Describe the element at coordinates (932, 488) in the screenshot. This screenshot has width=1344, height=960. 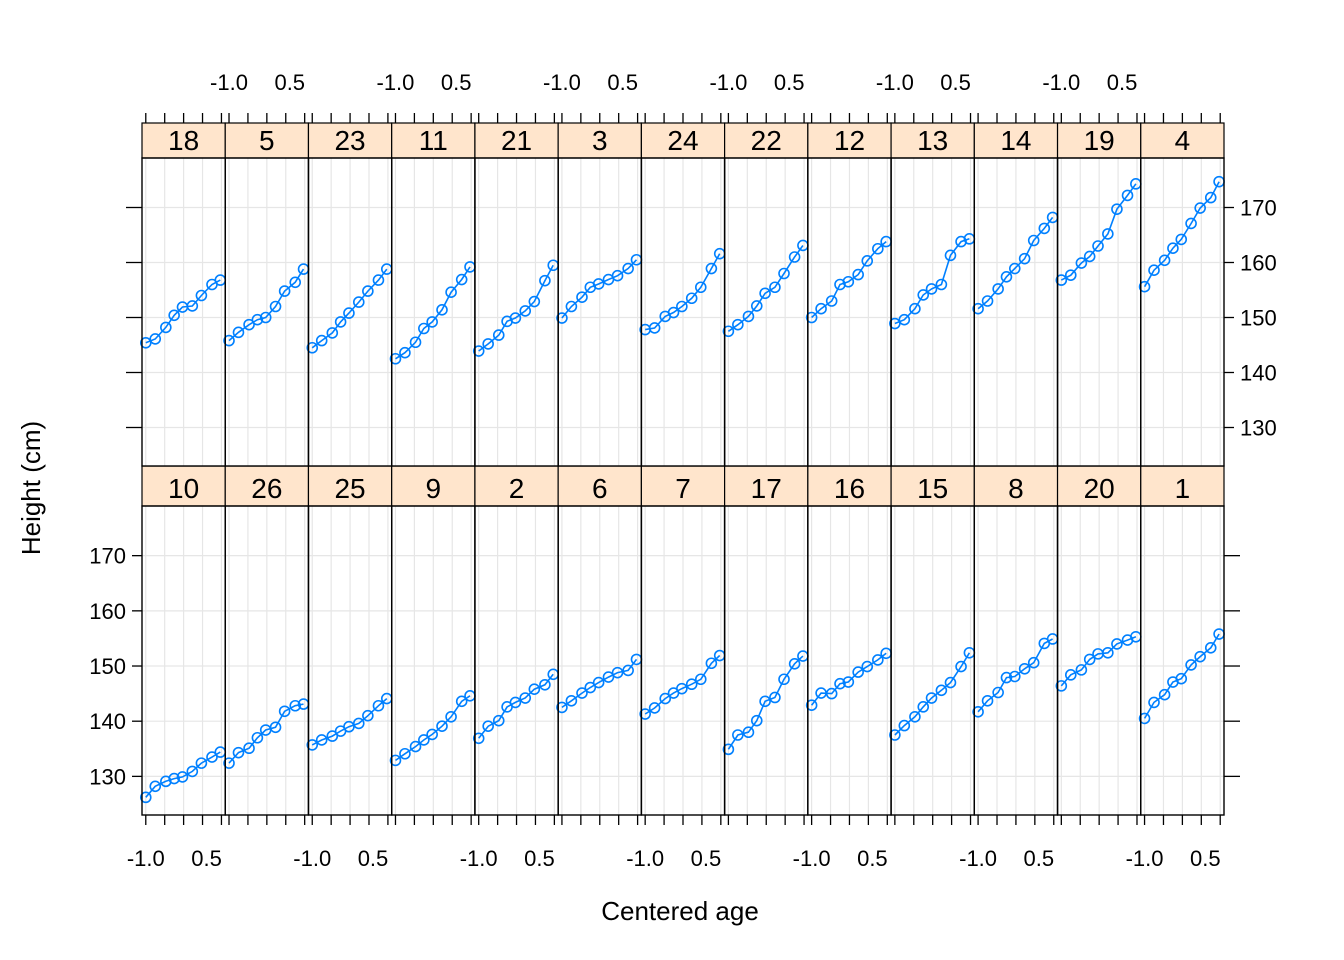
I see `strip-label: 15` at that location.